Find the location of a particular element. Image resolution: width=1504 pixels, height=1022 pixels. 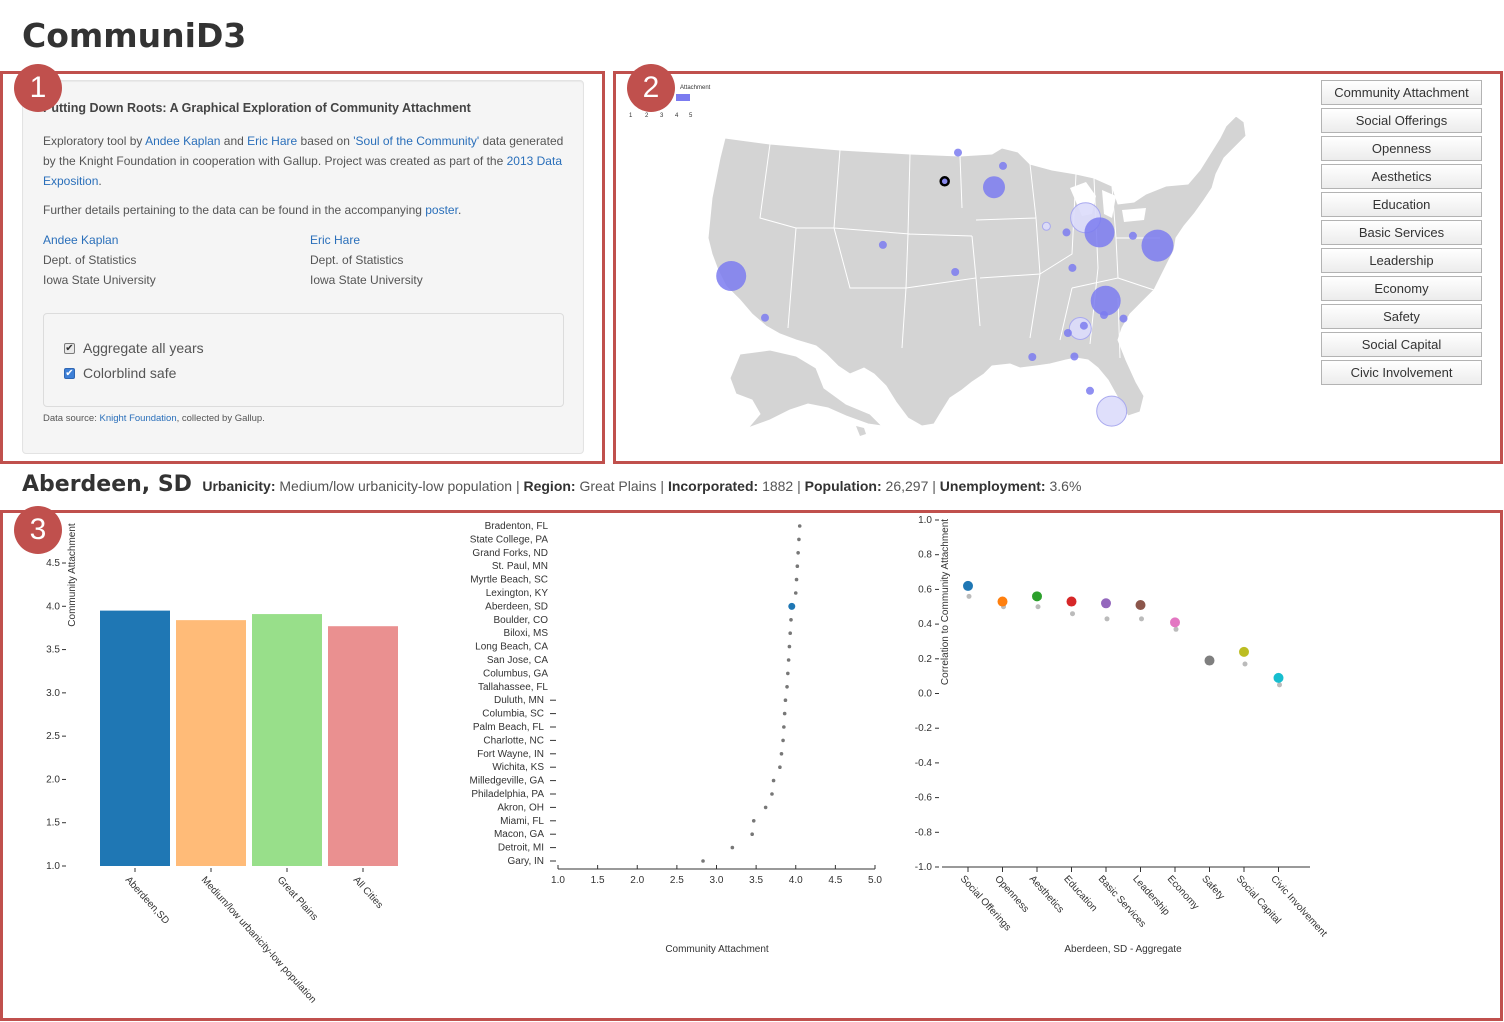

data-expo-link: 2013 Data Exposition is located at coordinates (302, 171).